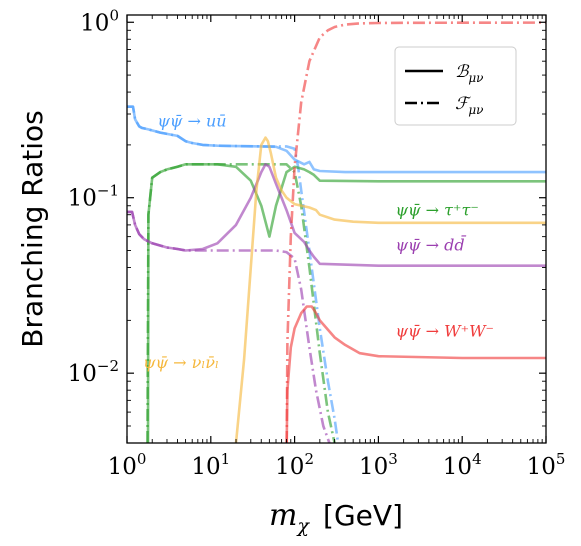 Image resolution: width=581 pixels, height=546 pixels. I want to click on channel-annotation: ψψ̄ → uū, so click(191, 120).